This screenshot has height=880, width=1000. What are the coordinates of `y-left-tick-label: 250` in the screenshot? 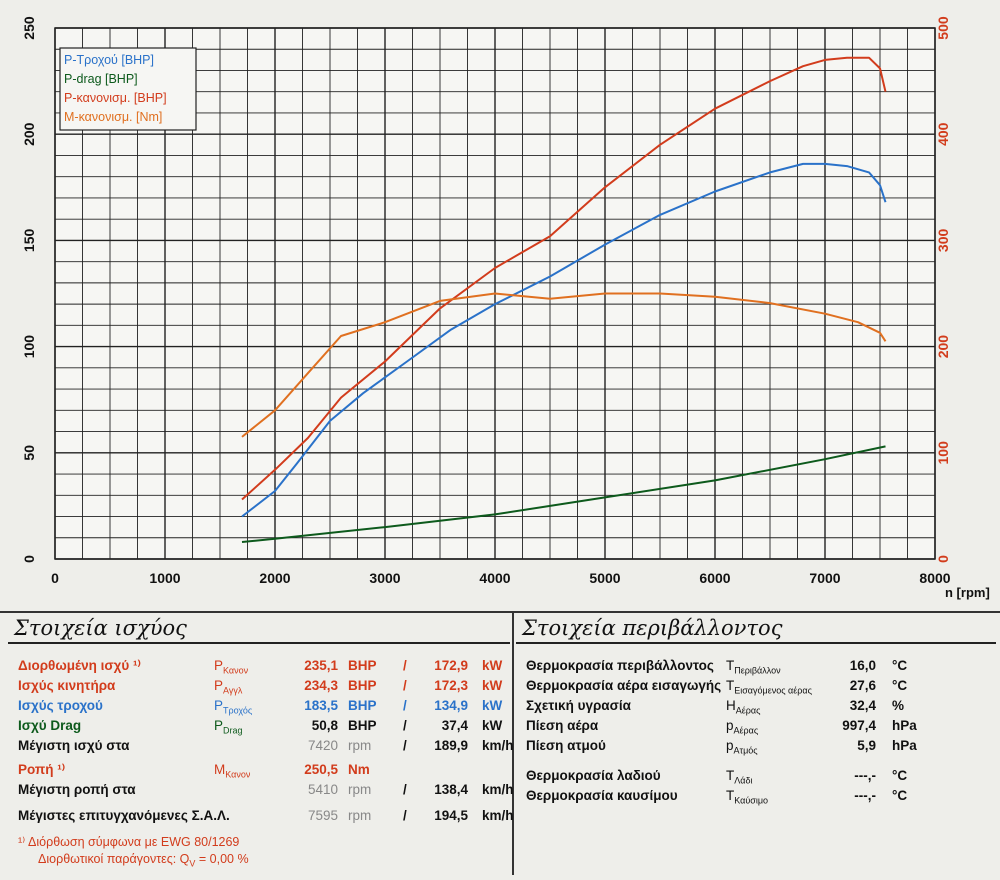 It's located at (29, 28).